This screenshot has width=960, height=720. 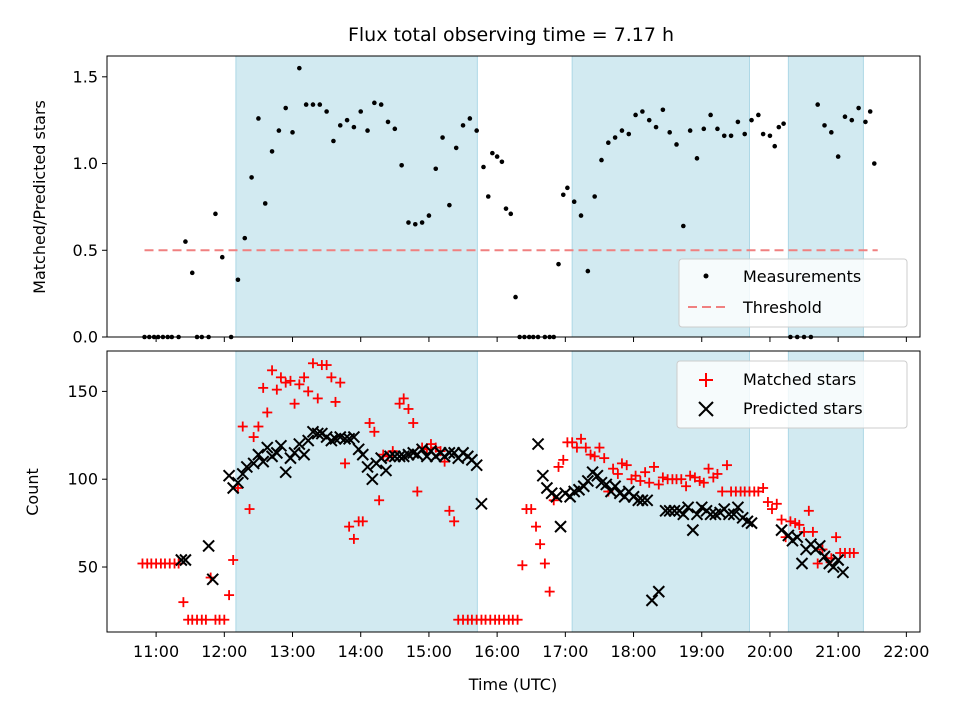 I want to click on legend-matched-label: Matched stars, so click(x=799, y=379).